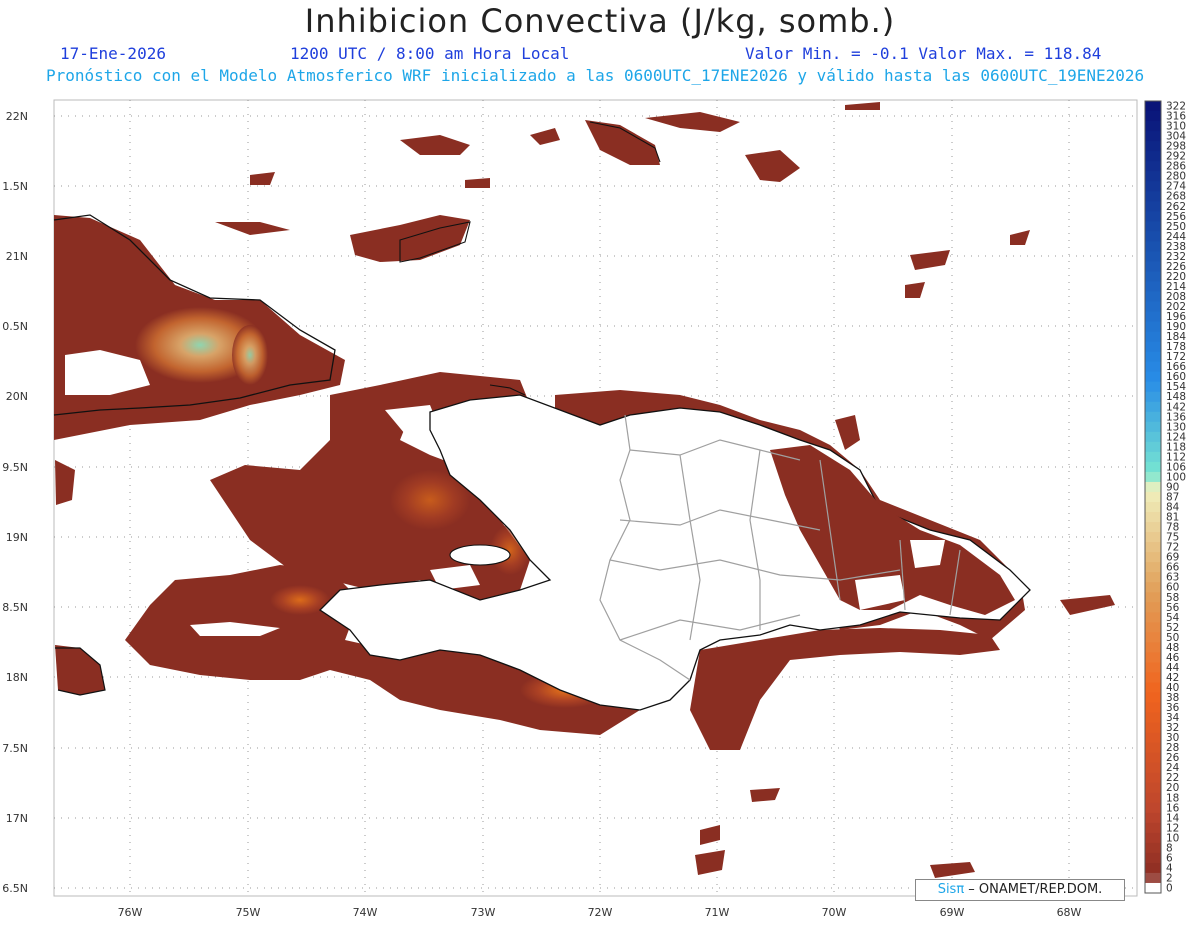 The width and height of the screenshot is (1200, 927). What do you see at coordinates (1176, 327) in the screenshot?
I see `colorbar-label: 190` at bounding box center [1176, 327].